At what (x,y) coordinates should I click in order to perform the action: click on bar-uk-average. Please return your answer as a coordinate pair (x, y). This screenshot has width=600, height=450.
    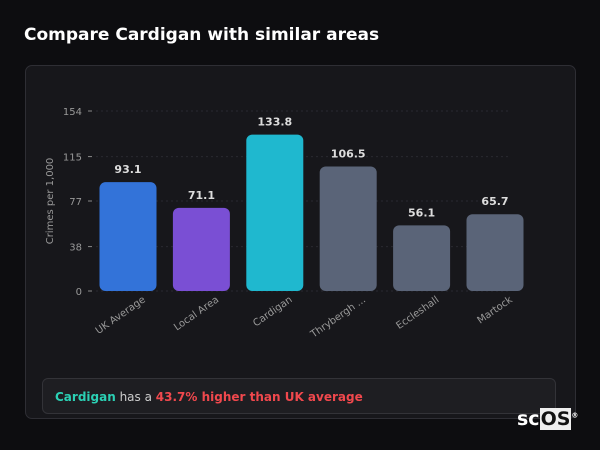
    Looking at the image, I should click on (128, 236).